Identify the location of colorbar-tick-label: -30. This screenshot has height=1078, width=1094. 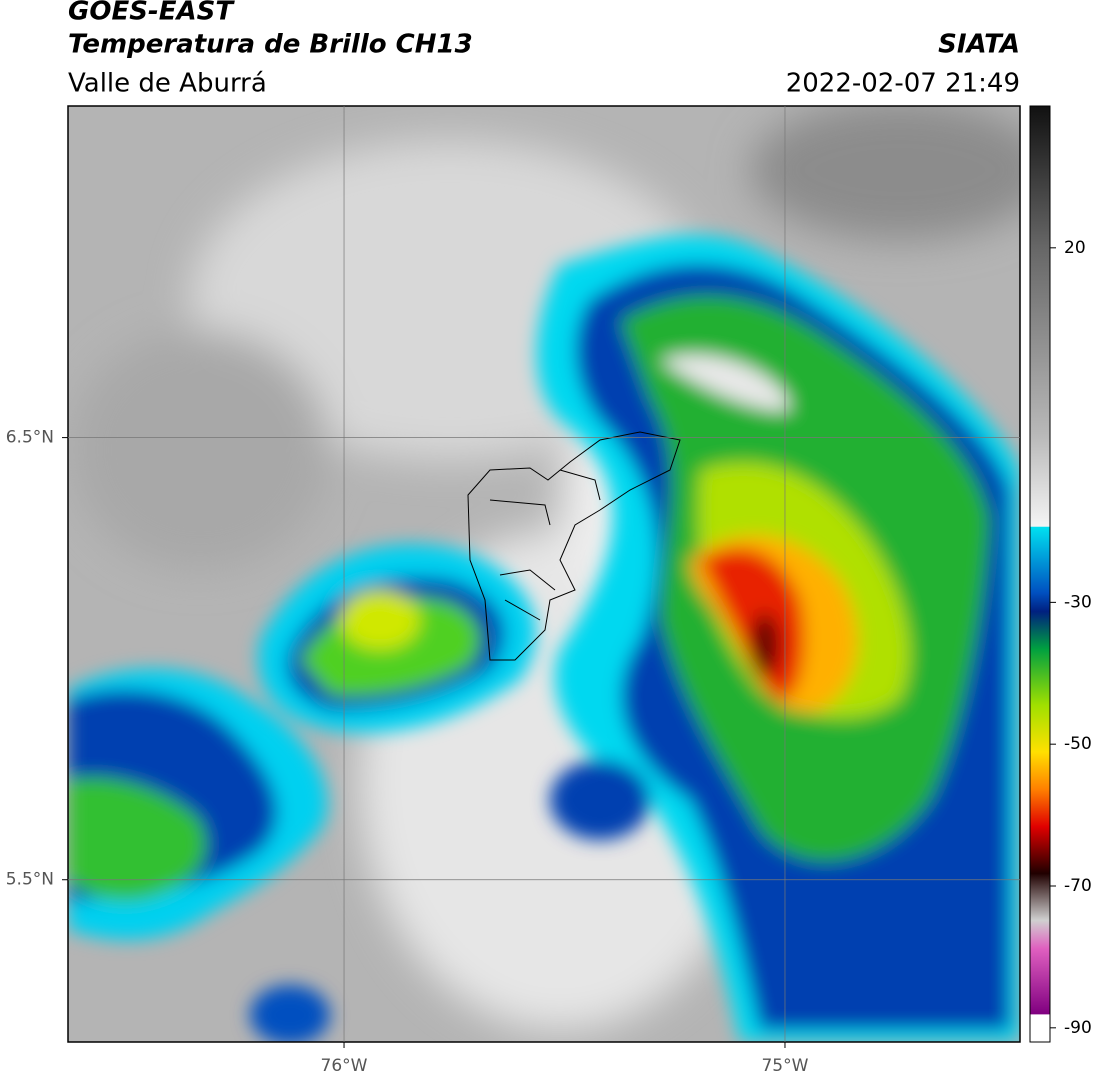
(1078, 602).